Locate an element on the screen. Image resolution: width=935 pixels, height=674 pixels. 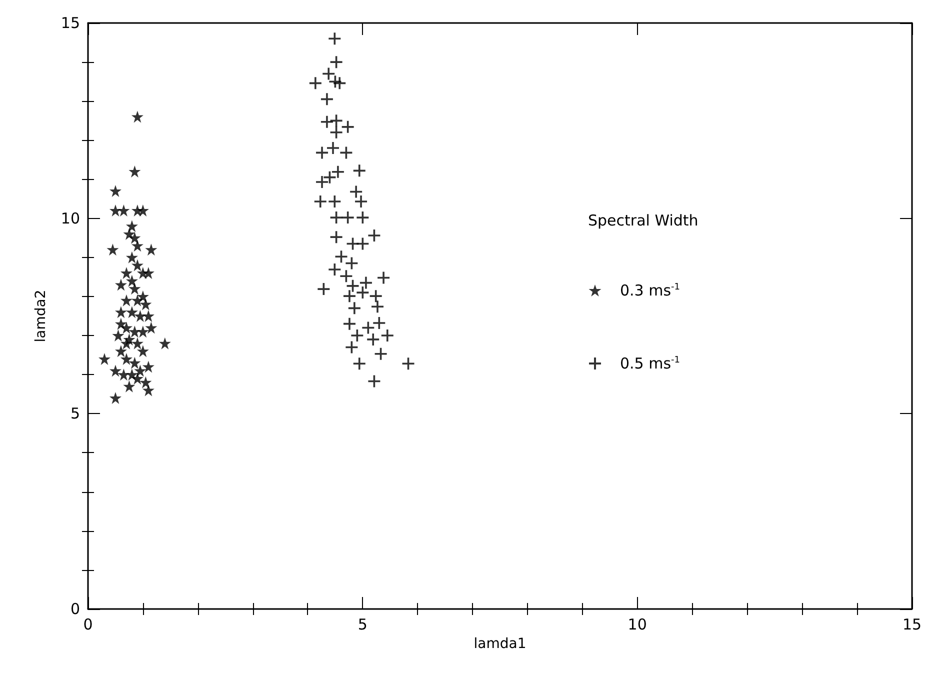
y-tick-label: 10 is located at coordinates (70, 218).